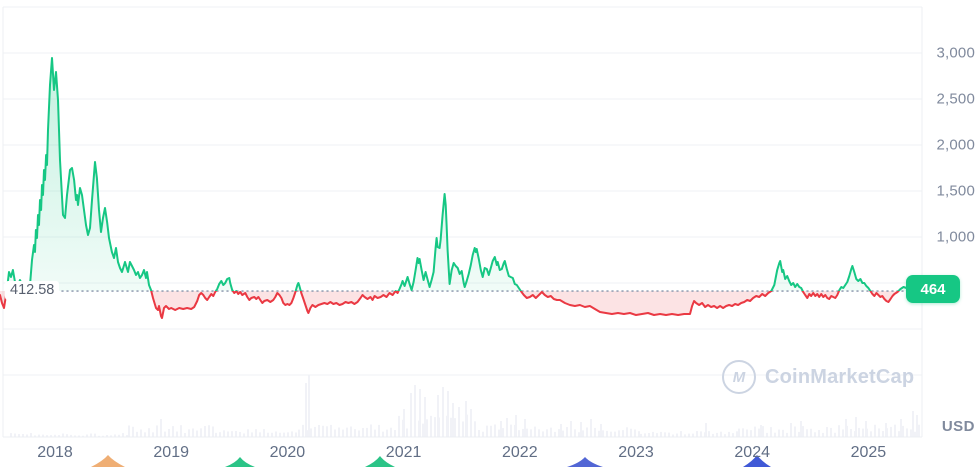 This screenshot has width=979, height=467. What do you see at coordinates (465, 406) in the screenshot?
I see `volume-bars` at bounding box center [465, 406].